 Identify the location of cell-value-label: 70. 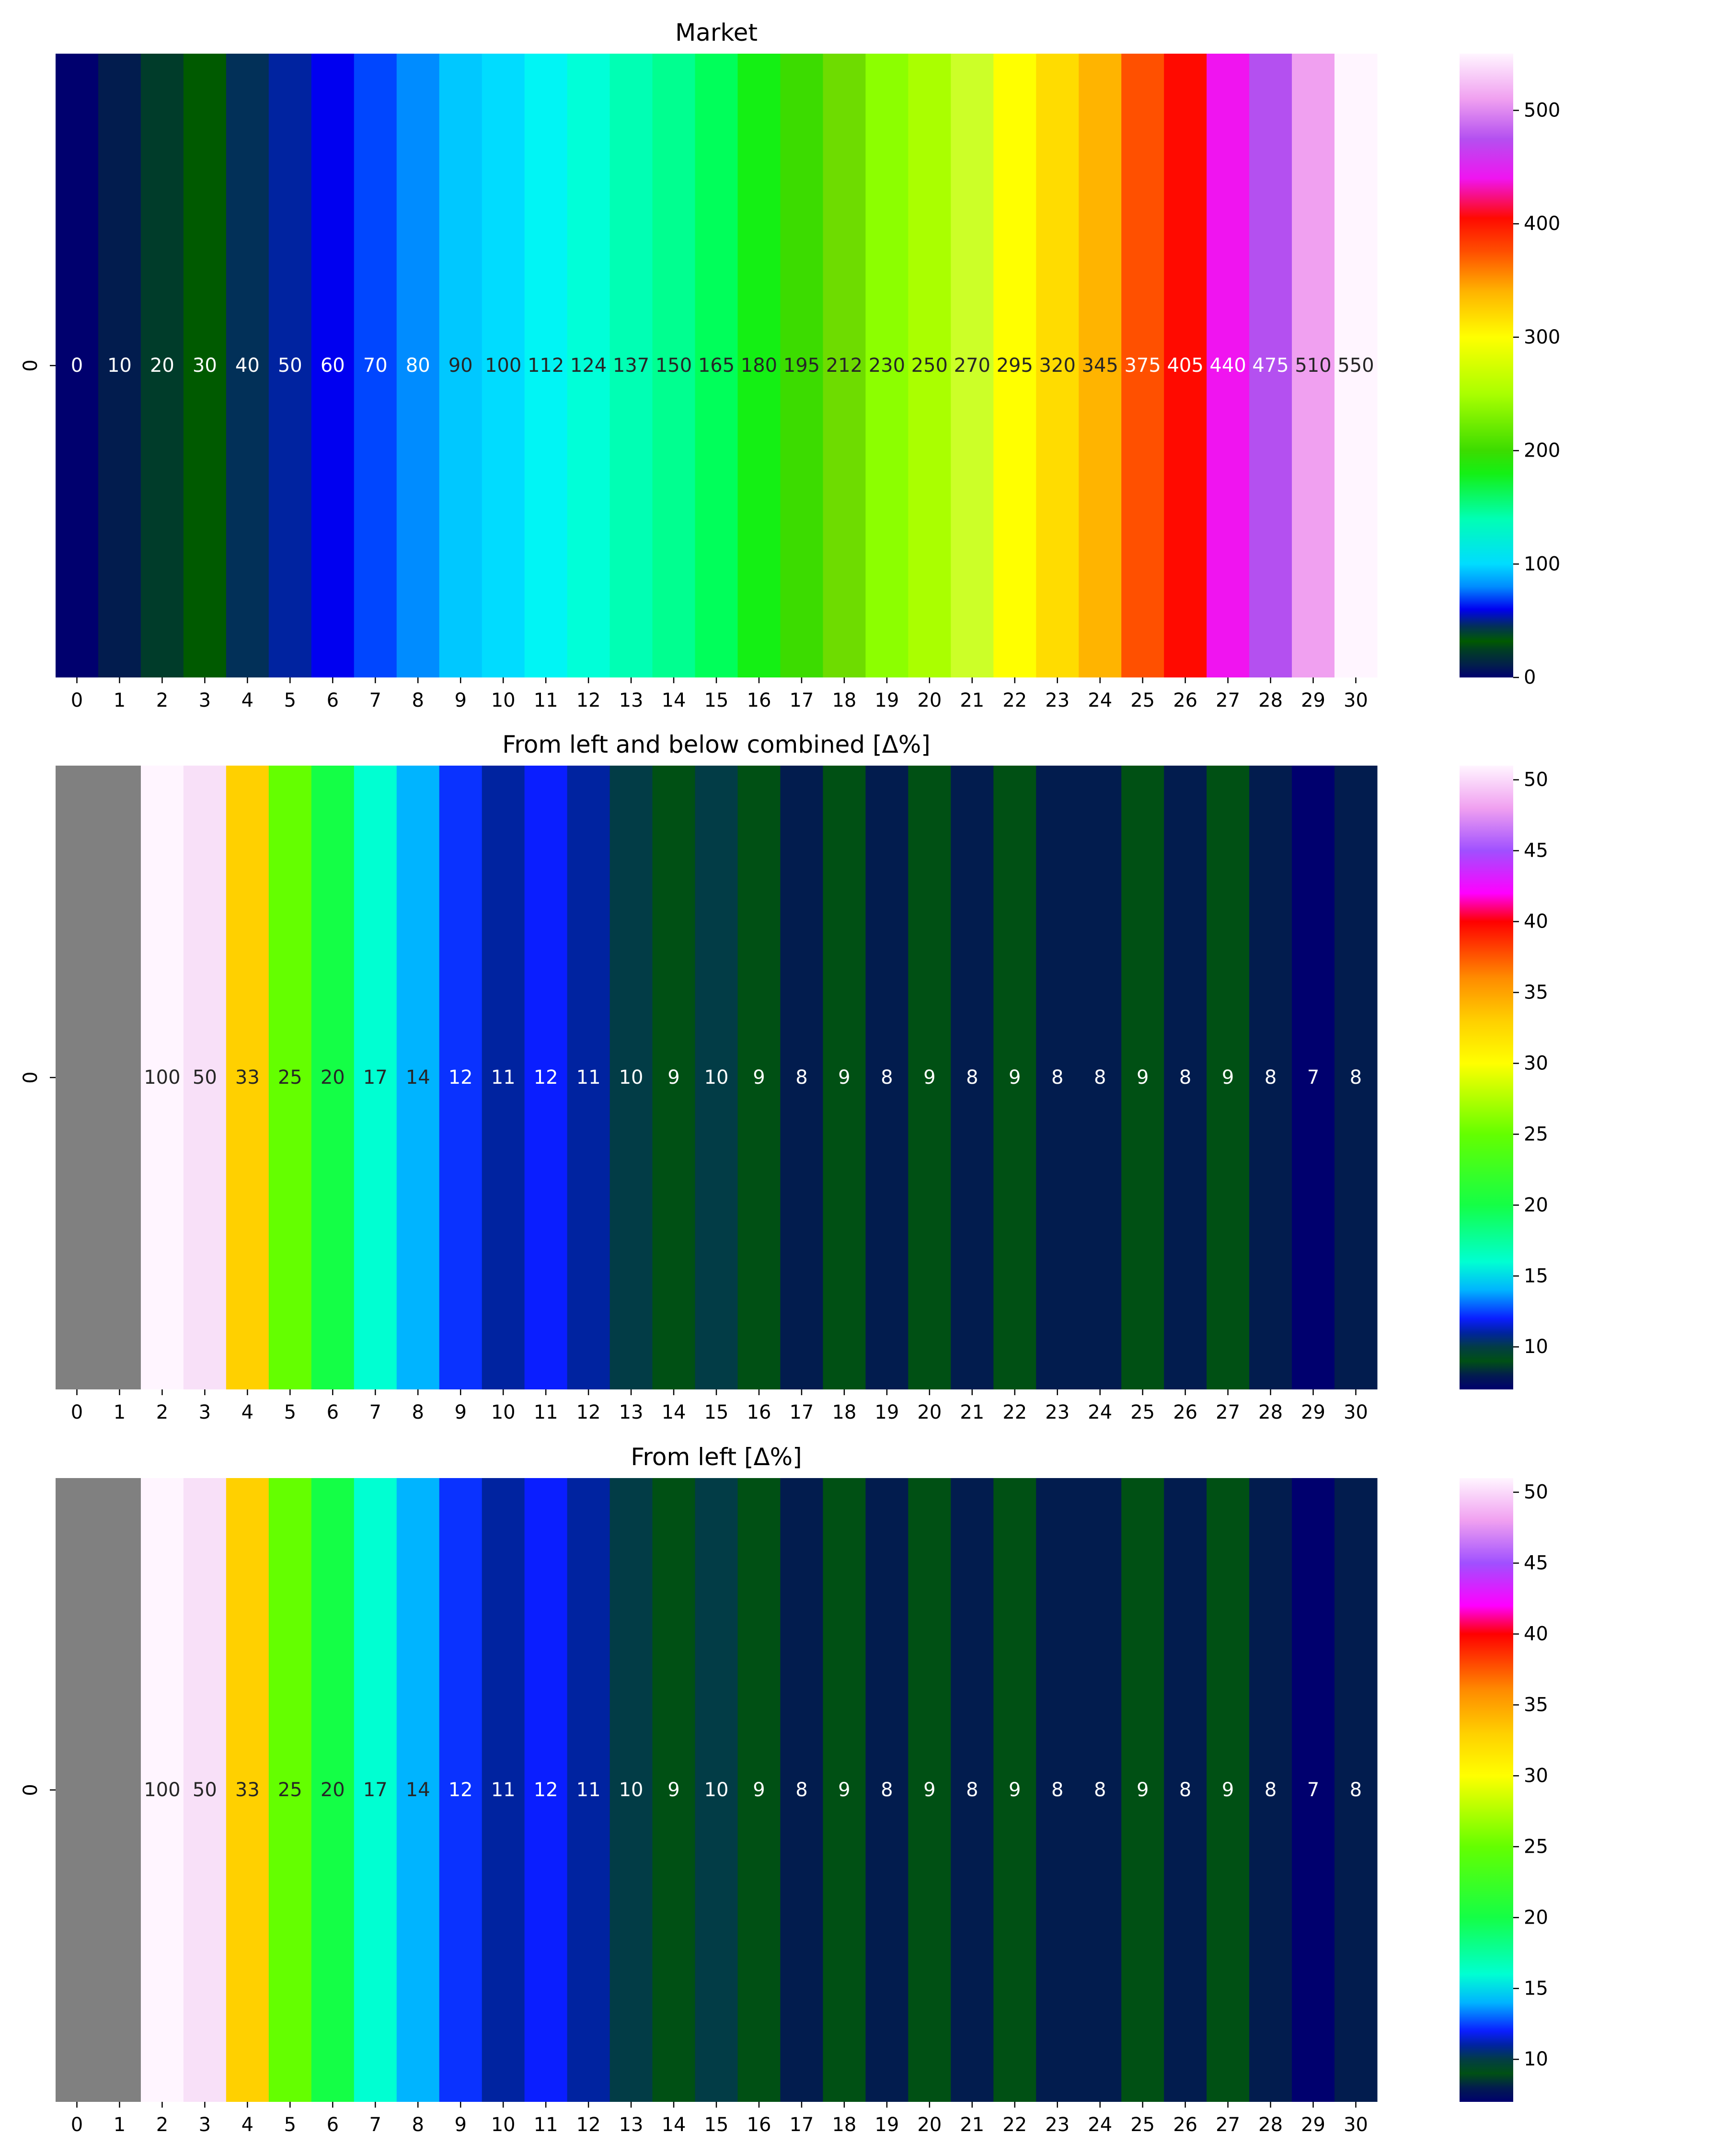
(375, 366).